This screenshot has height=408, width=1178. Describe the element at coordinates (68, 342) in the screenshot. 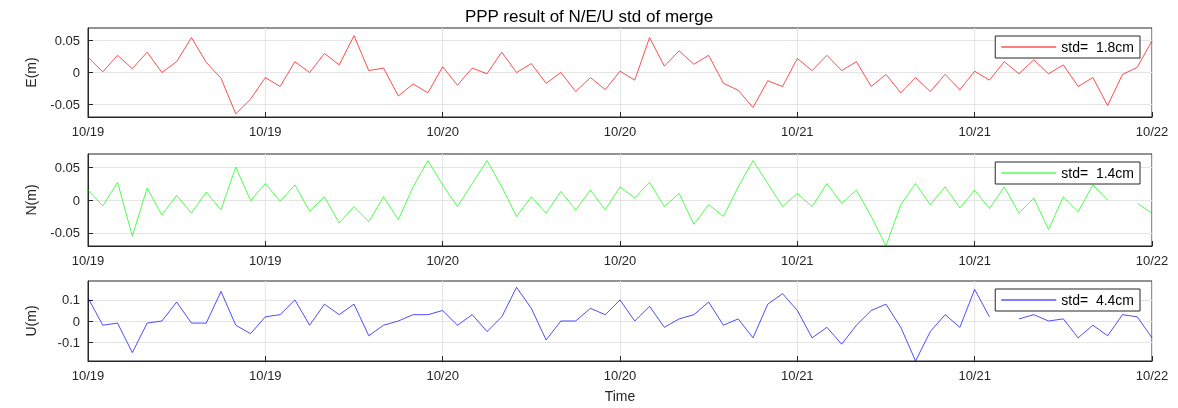

I see `y-tick-label: -0.1` at that location.